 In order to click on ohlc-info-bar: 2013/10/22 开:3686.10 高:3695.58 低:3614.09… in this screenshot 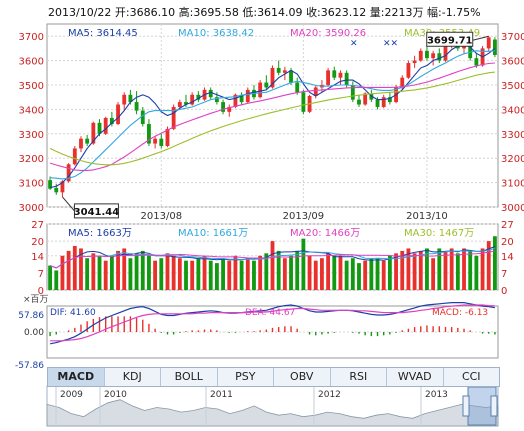, I will do `click(264, 12)`.